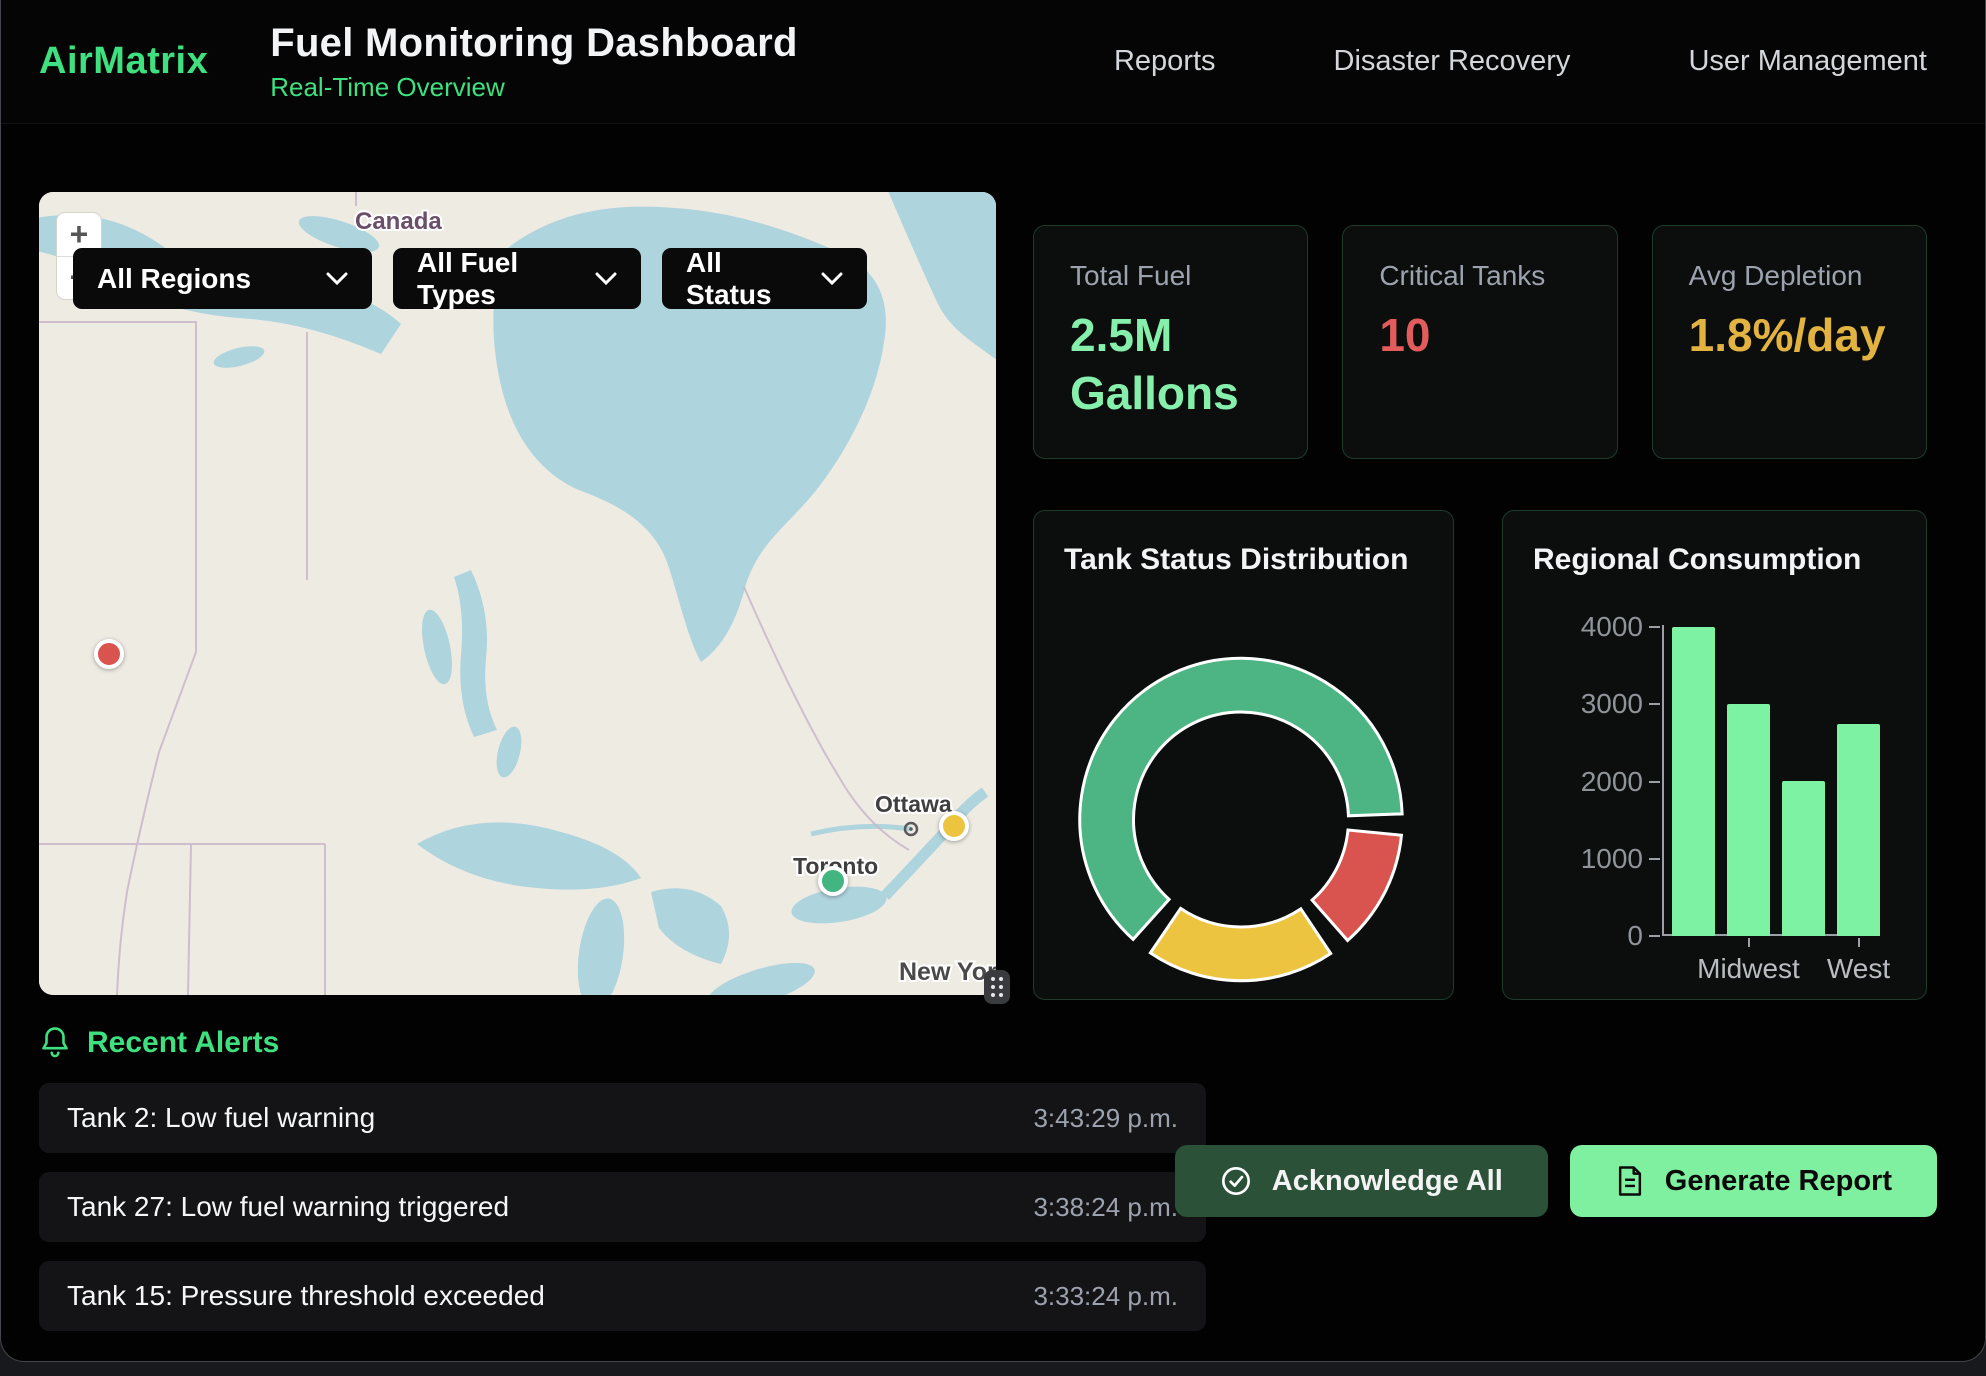 The width and height of the screenshot is (1986, 1376). Describe the element at coordinates (288, 1206) in the screenshot. I see `alert-text: Tank 27: Low fuel warning triggered` at that location.